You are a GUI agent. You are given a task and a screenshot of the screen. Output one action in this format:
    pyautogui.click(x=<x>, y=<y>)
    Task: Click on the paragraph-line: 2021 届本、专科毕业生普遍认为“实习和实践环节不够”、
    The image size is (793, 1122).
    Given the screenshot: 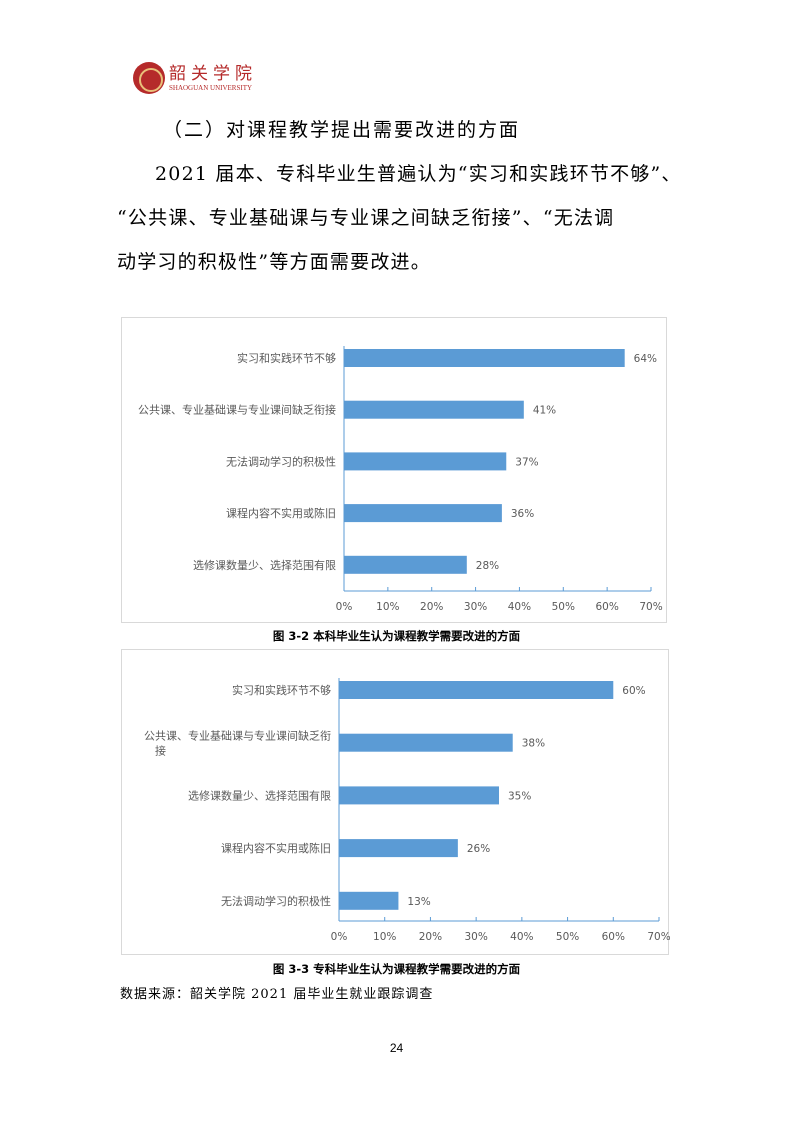 What is the action you would take?
    pyautogui.click(x=418, y=174)
    